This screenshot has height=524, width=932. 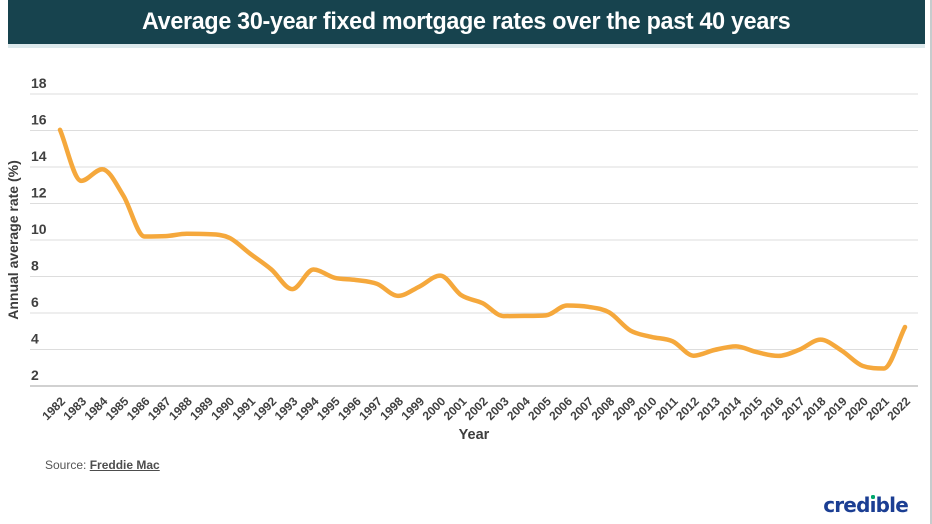 I want to click on credible-logo: credı ble, so click(x=866, y=505).